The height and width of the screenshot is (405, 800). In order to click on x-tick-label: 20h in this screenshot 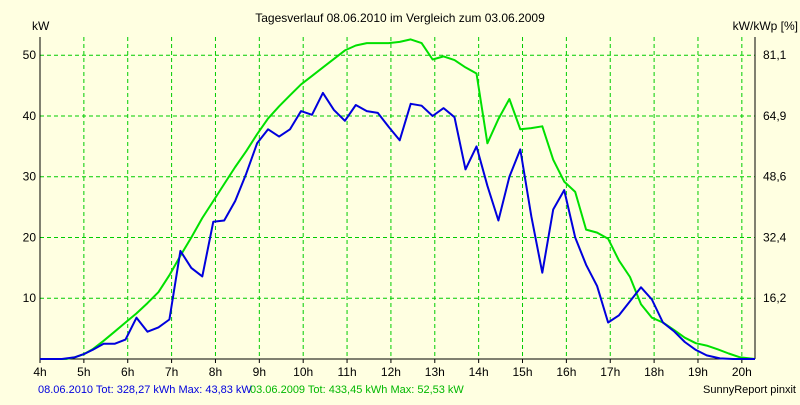, I will do `click(742, 372)`.